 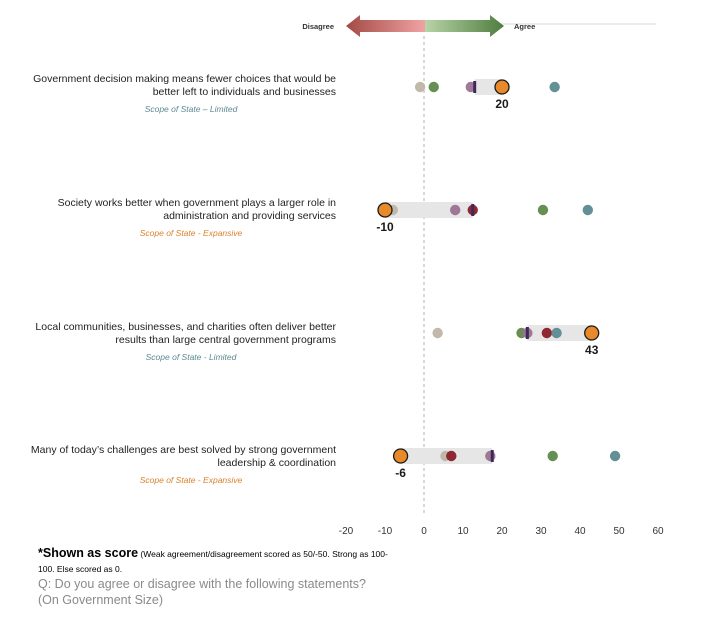 What do you see at coordinates (524, 26) in the screenshot?
I see `agree-label: Agree` at bounding box center [524, 26].